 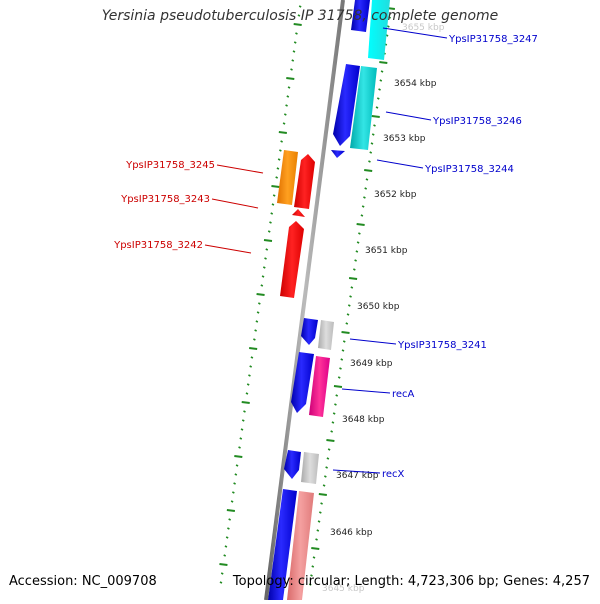 I want to click on outer-tick-dots, so click(x=260, y=294).